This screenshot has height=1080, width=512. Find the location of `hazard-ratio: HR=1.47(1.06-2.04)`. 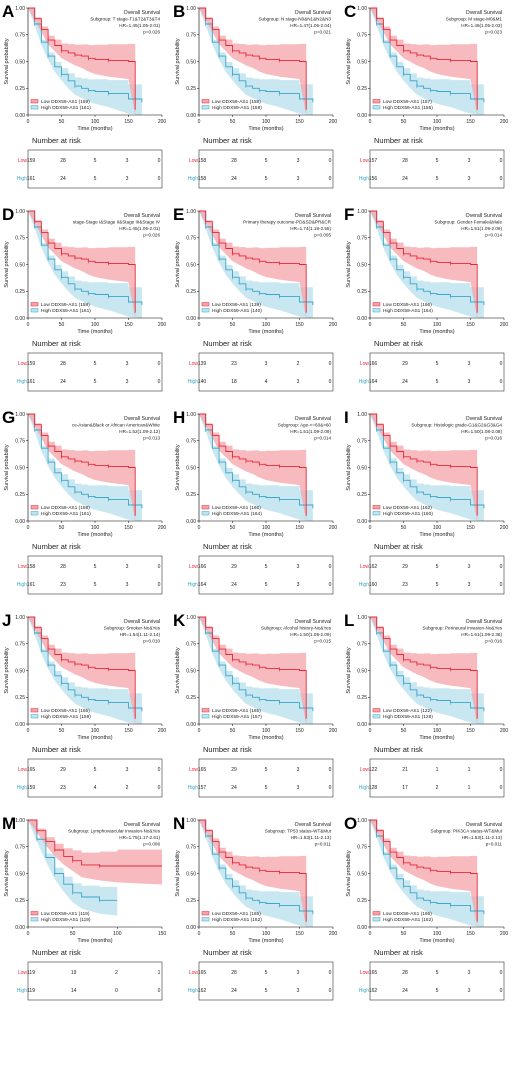

hazard-ratio: HR=1.47(1.06-2.04) is located at coordinates (310, 25).